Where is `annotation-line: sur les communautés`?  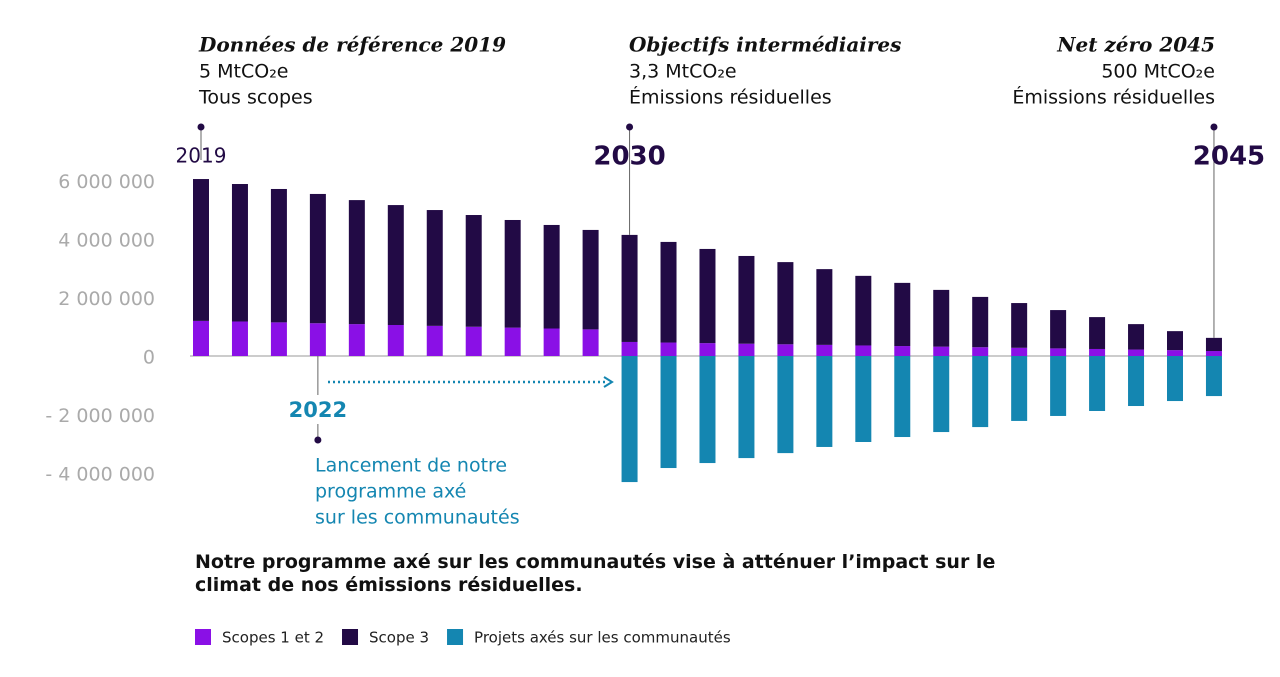 annotation-line: sur les communautés is located at coordinates (417, 518).